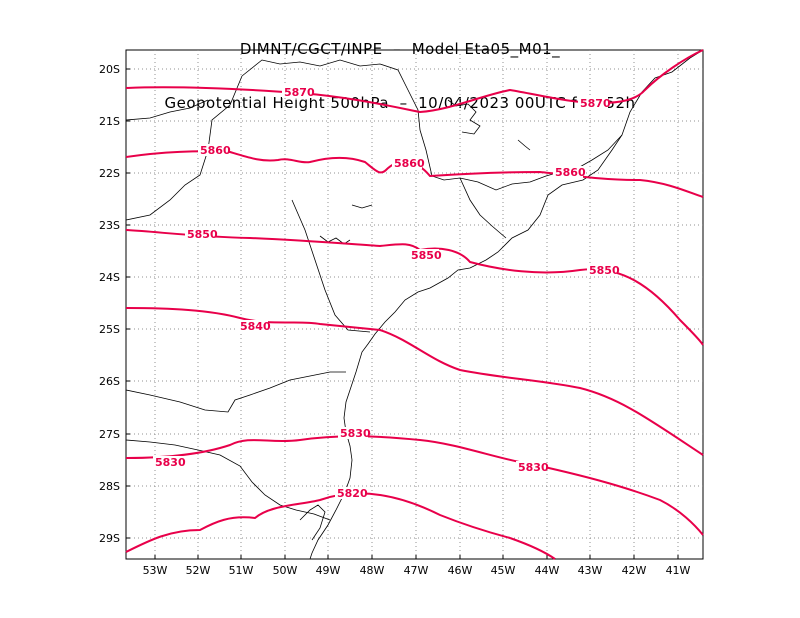 The height and width of the screenshot is (618, 800). I want to click on state-border-sc-rs, so click(228, 480).